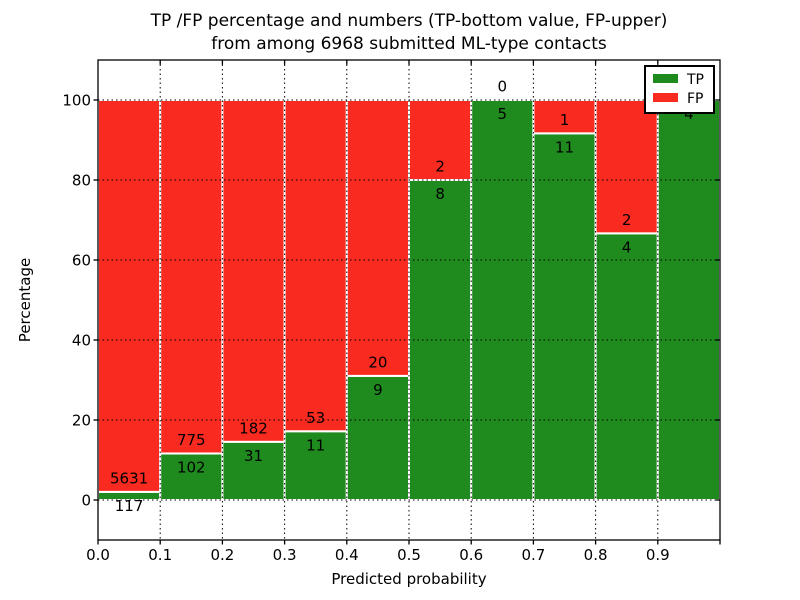 The width and height of the screenshot is (800, 600). I want to click on y-tick-label: 60, so click(81, 261).